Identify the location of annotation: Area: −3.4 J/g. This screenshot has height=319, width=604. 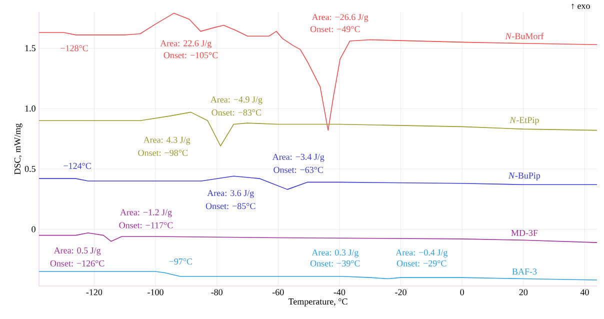
(298, 158).